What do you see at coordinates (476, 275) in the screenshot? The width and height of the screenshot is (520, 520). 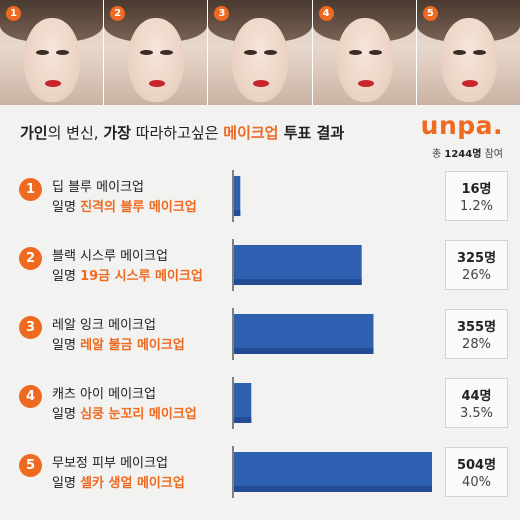 I see `vote-percent-label: 26%` at bounding box center [476, 275].